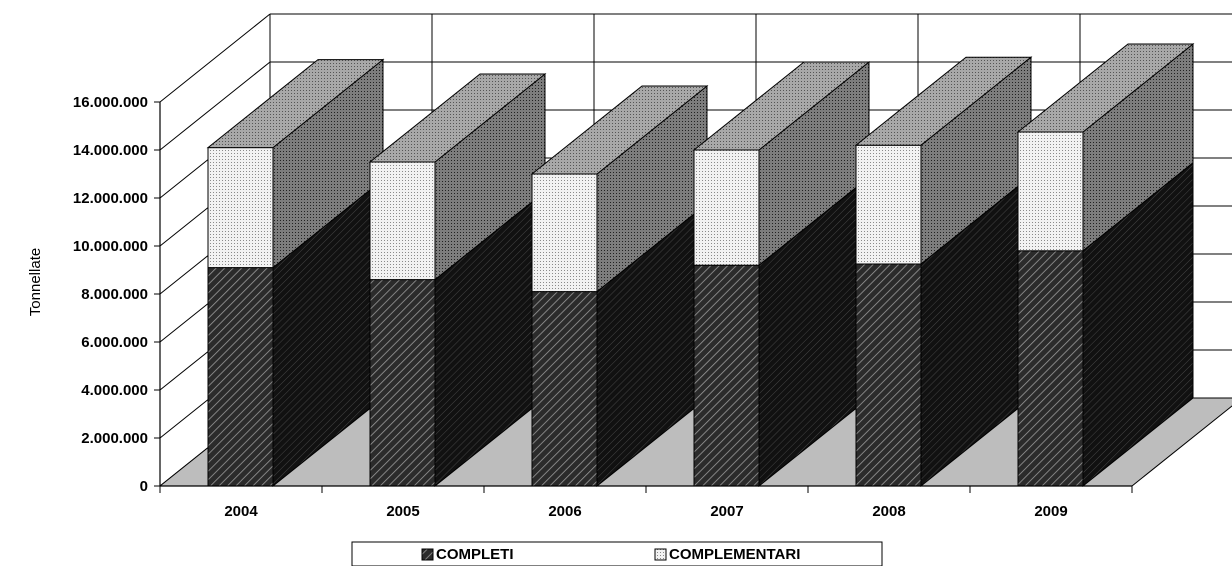 Image resolution: width=1232 pixels, height=566 pixels. Describe the element at coordinates (726, 207) in the screenshot. I see `bar-complementari-2007` at that location.